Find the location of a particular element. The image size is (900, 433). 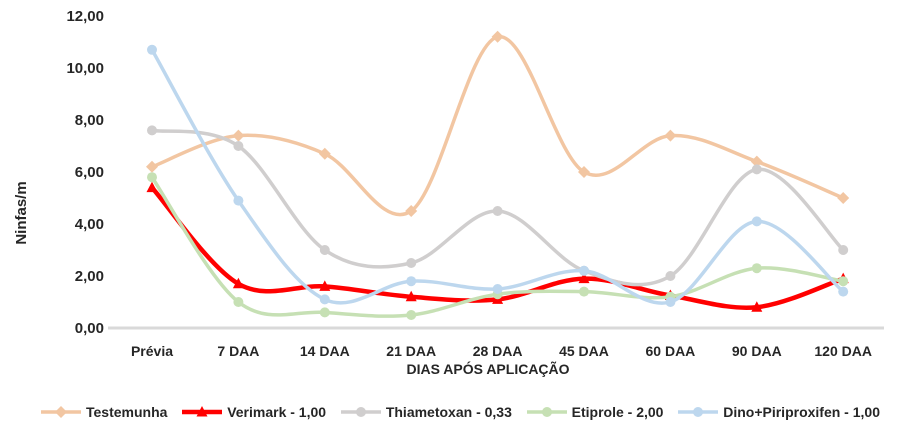

y-tick-label: 4,00 is located at coordinates (89, 224).